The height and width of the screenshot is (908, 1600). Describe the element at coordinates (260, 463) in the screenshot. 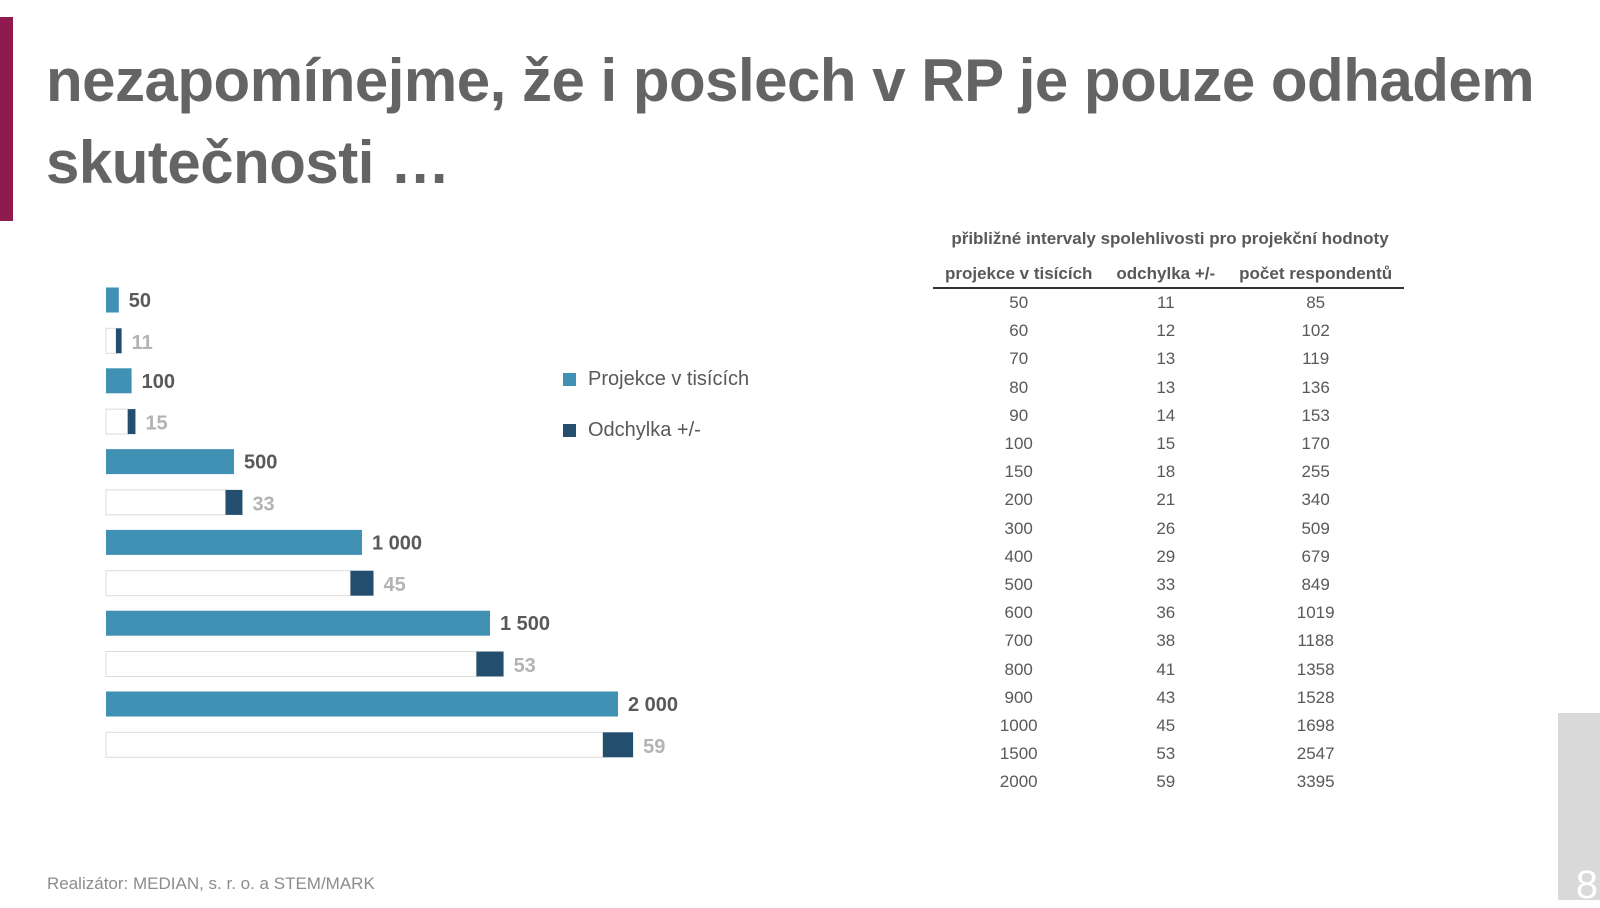

I see `data-label-projection: 500` at that location.